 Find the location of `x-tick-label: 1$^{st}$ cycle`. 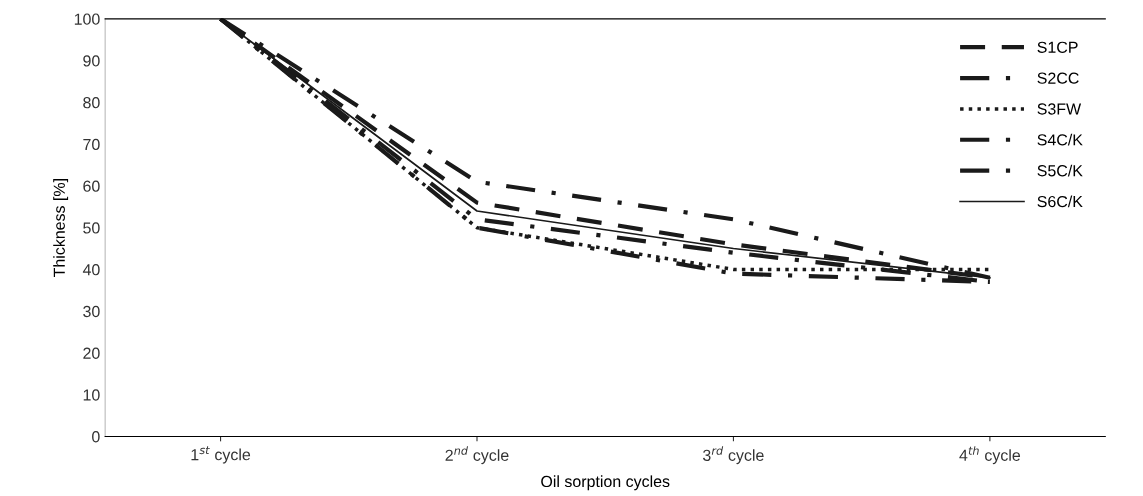

x-tick-label: 1$^{st}$ cycle is located at coordinates (221, 455).